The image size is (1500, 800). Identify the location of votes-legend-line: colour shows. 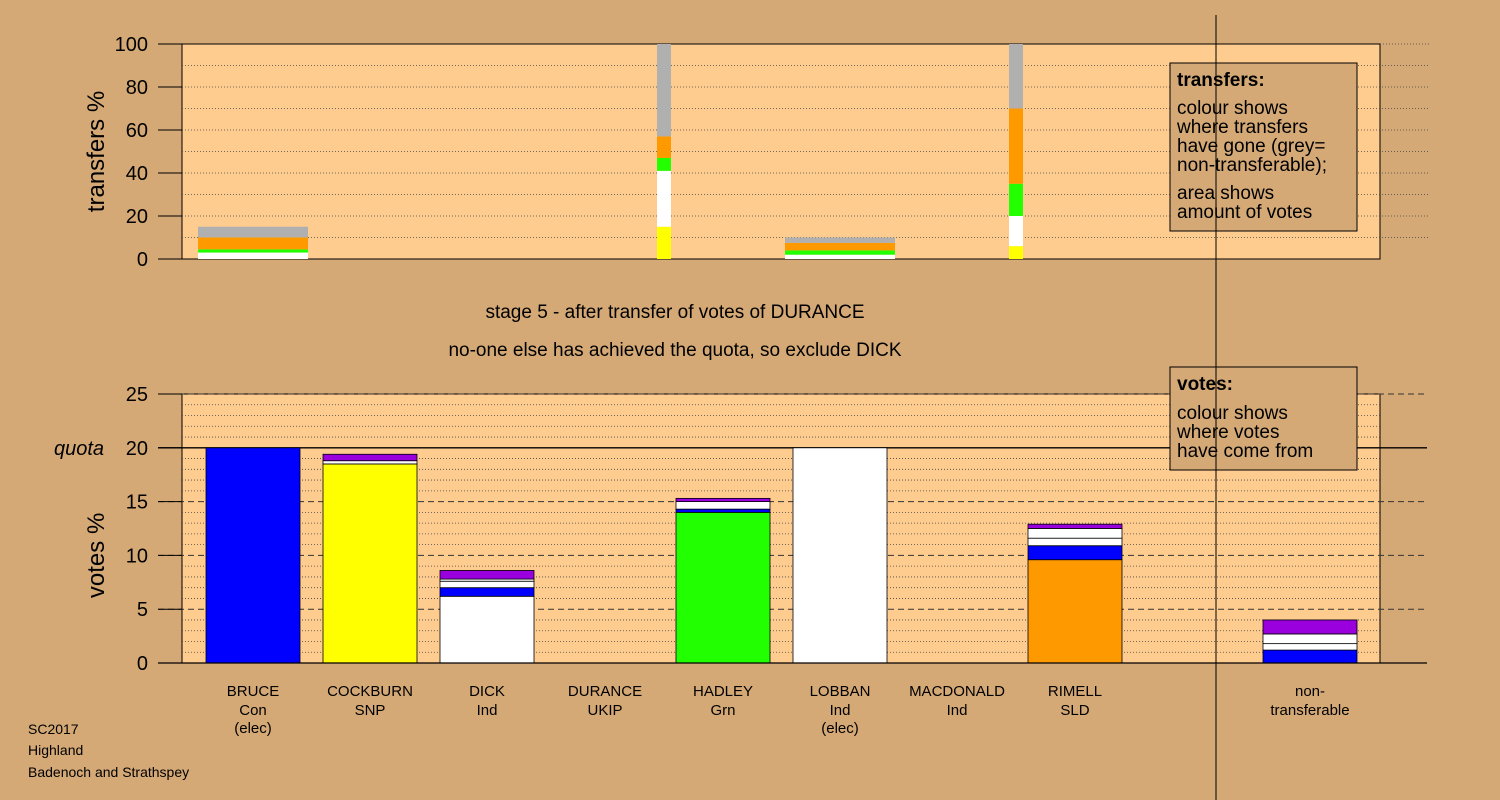
(1232, 413).